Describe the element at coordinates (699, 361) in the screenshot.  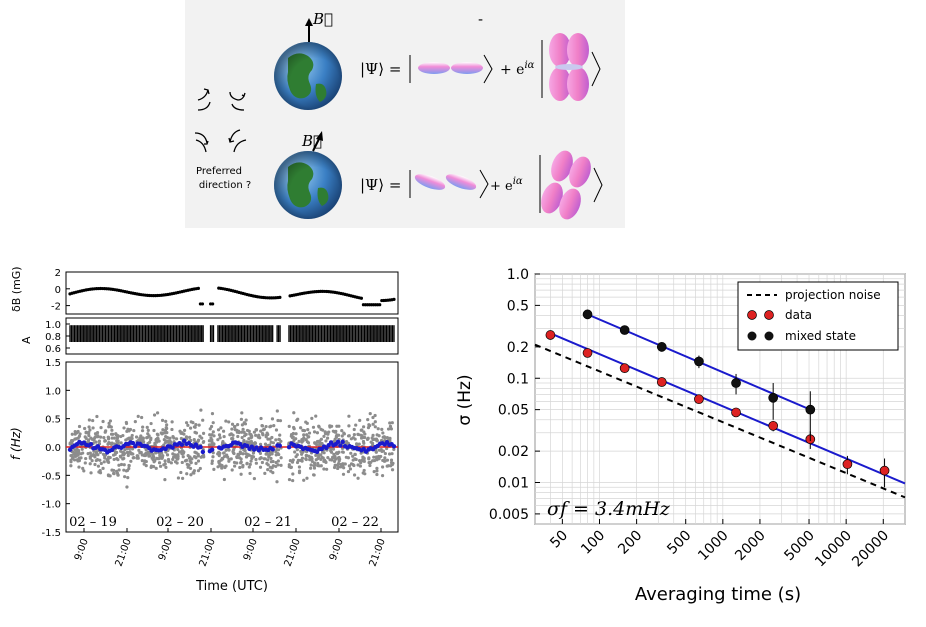
I see `mixed-state-point` at that location.